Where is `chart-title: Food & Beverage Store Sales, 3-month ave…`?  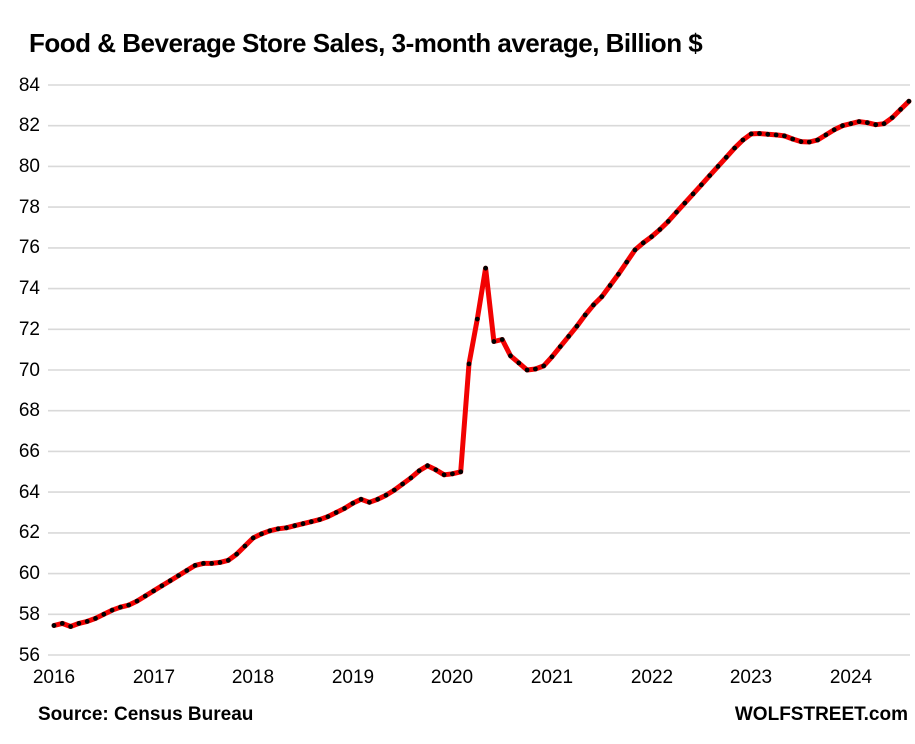
chart-title: Food & Beverage Store Sales, 3-month ave… is located at coordinates (366, 43).